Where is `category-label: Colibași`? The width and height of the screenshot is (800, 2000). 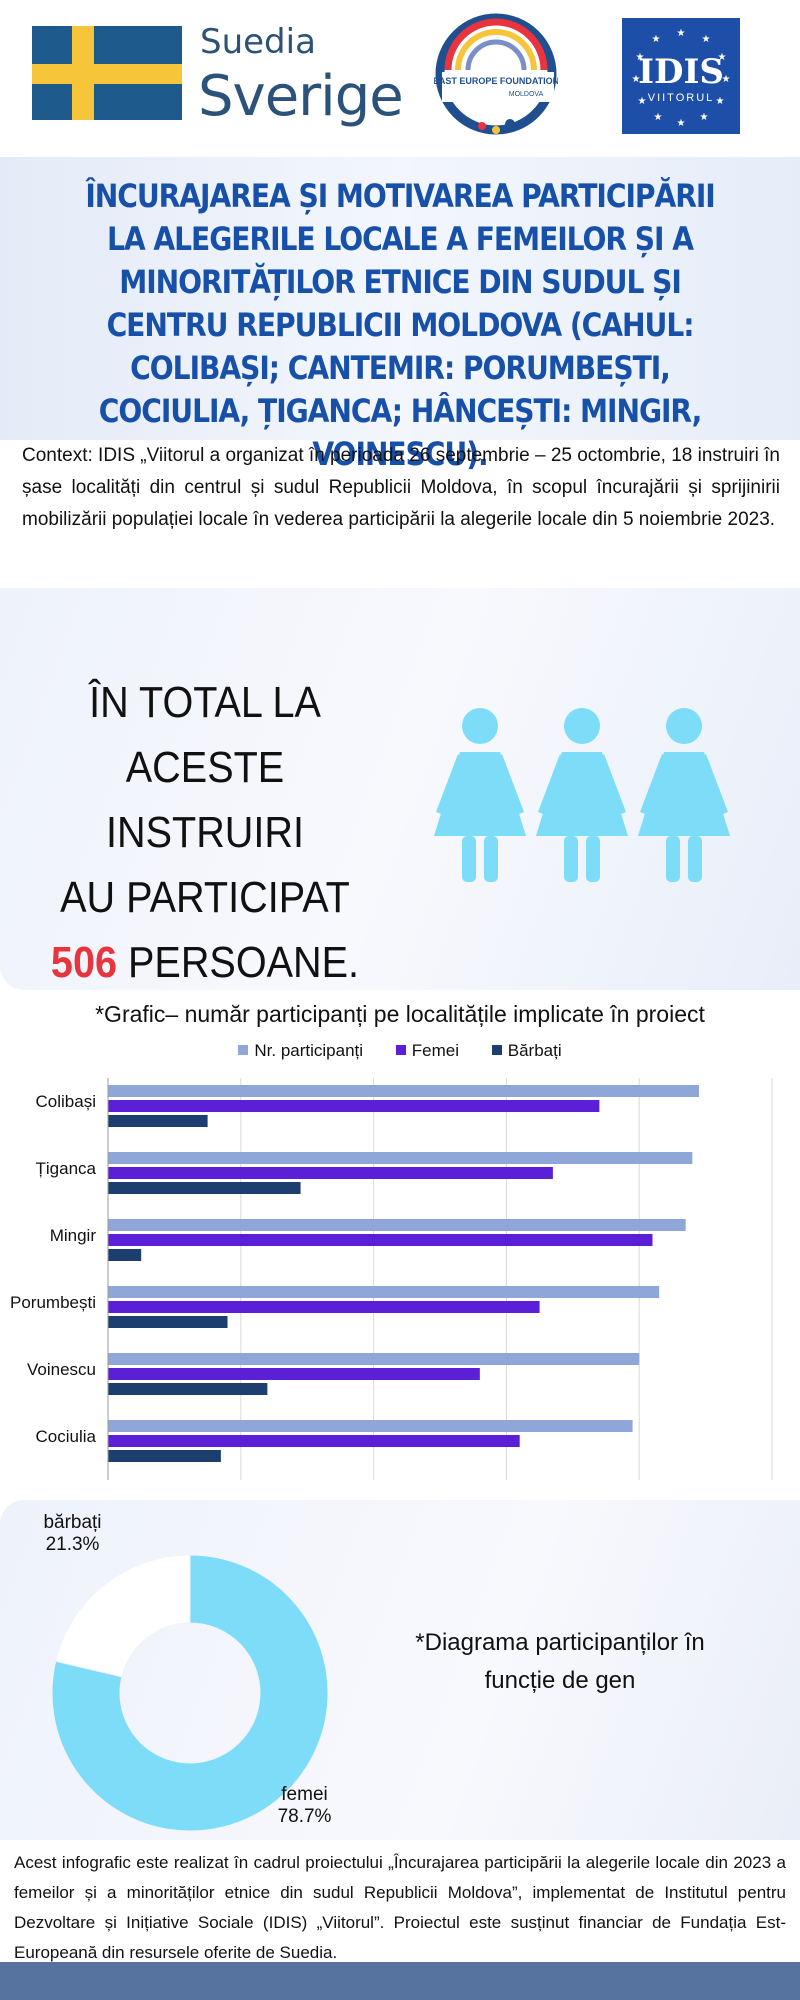
category-label: Colibași is located at coordinates (66, 1101).